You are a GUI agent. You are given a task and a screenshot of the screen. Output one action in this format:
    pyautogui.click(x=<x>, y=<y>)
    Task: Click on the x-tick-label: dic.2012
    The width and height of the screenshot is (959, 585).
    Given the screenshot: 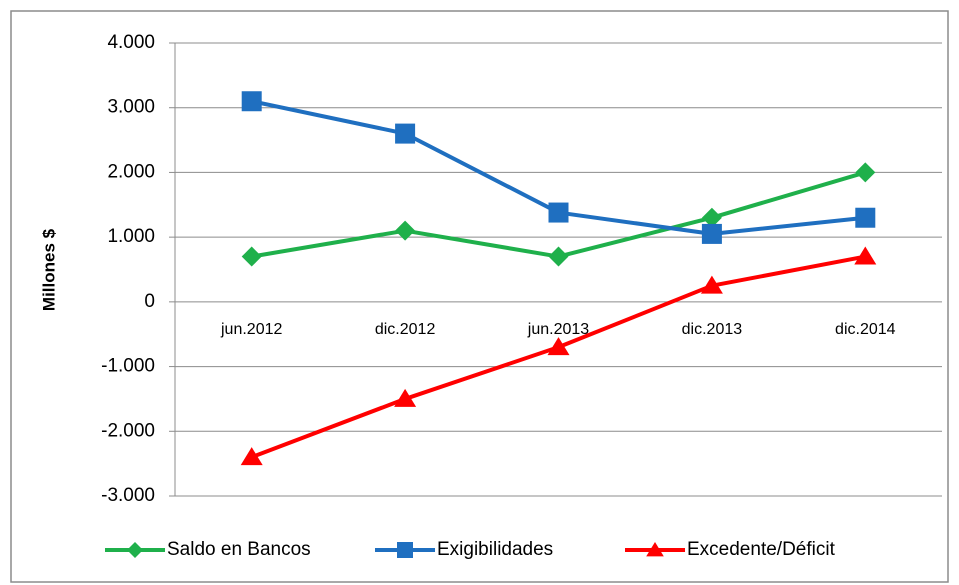 What is the action you would take?
    pyautogui.click(x=405, y=329)
    